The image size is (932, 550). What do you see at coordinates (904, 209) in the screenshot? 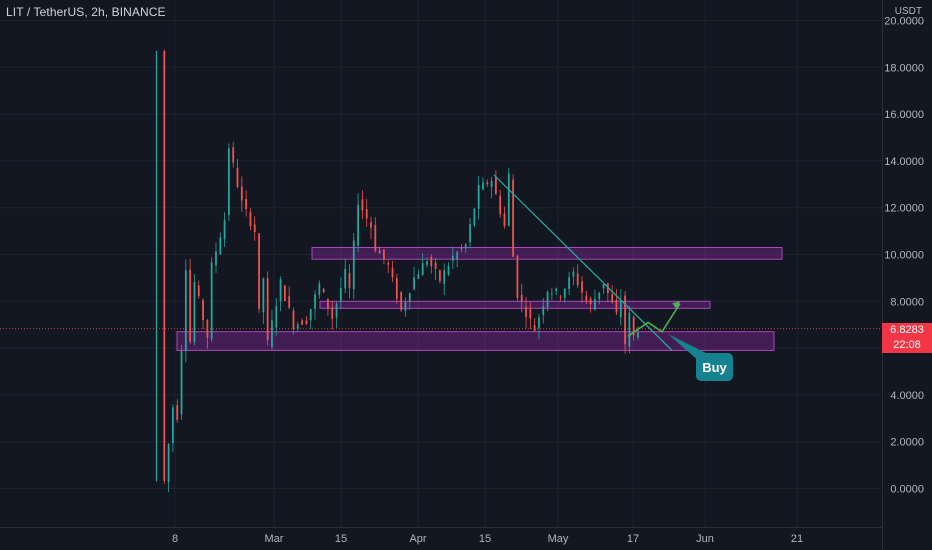
I see `y-tick-label: 12.0000` at bounding box center [904, 209].